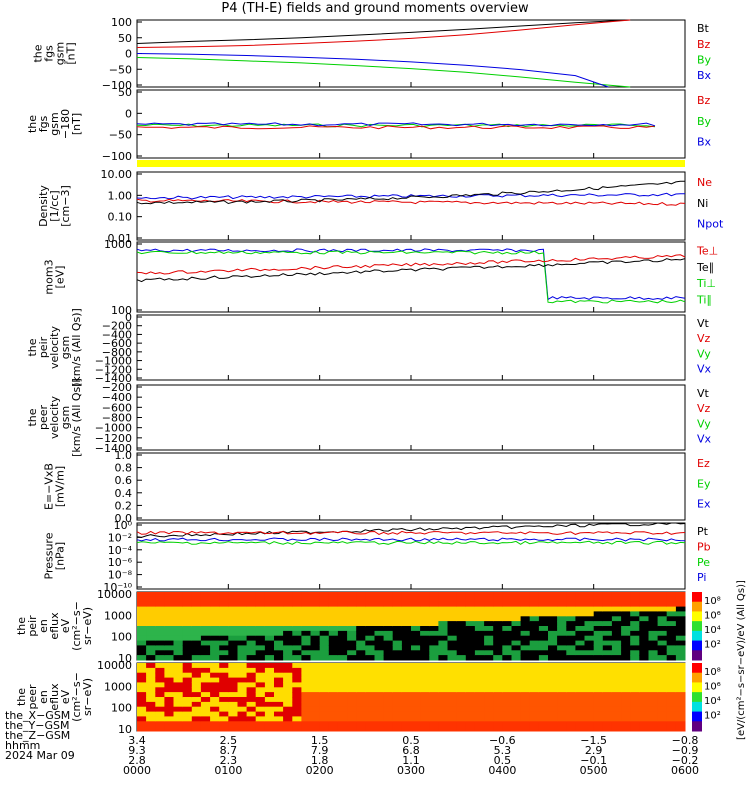  Describe the element at coordinates (411, 417) in the screenshot. I see `panel-peer_velocity` at that location.